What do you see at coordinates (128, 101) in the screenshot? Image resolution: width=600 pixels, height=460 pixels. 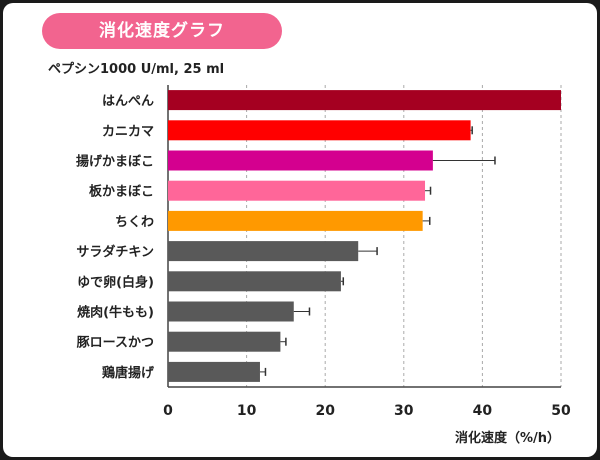 I see `category-label: はんぺん` at bounding box center [128, 101].